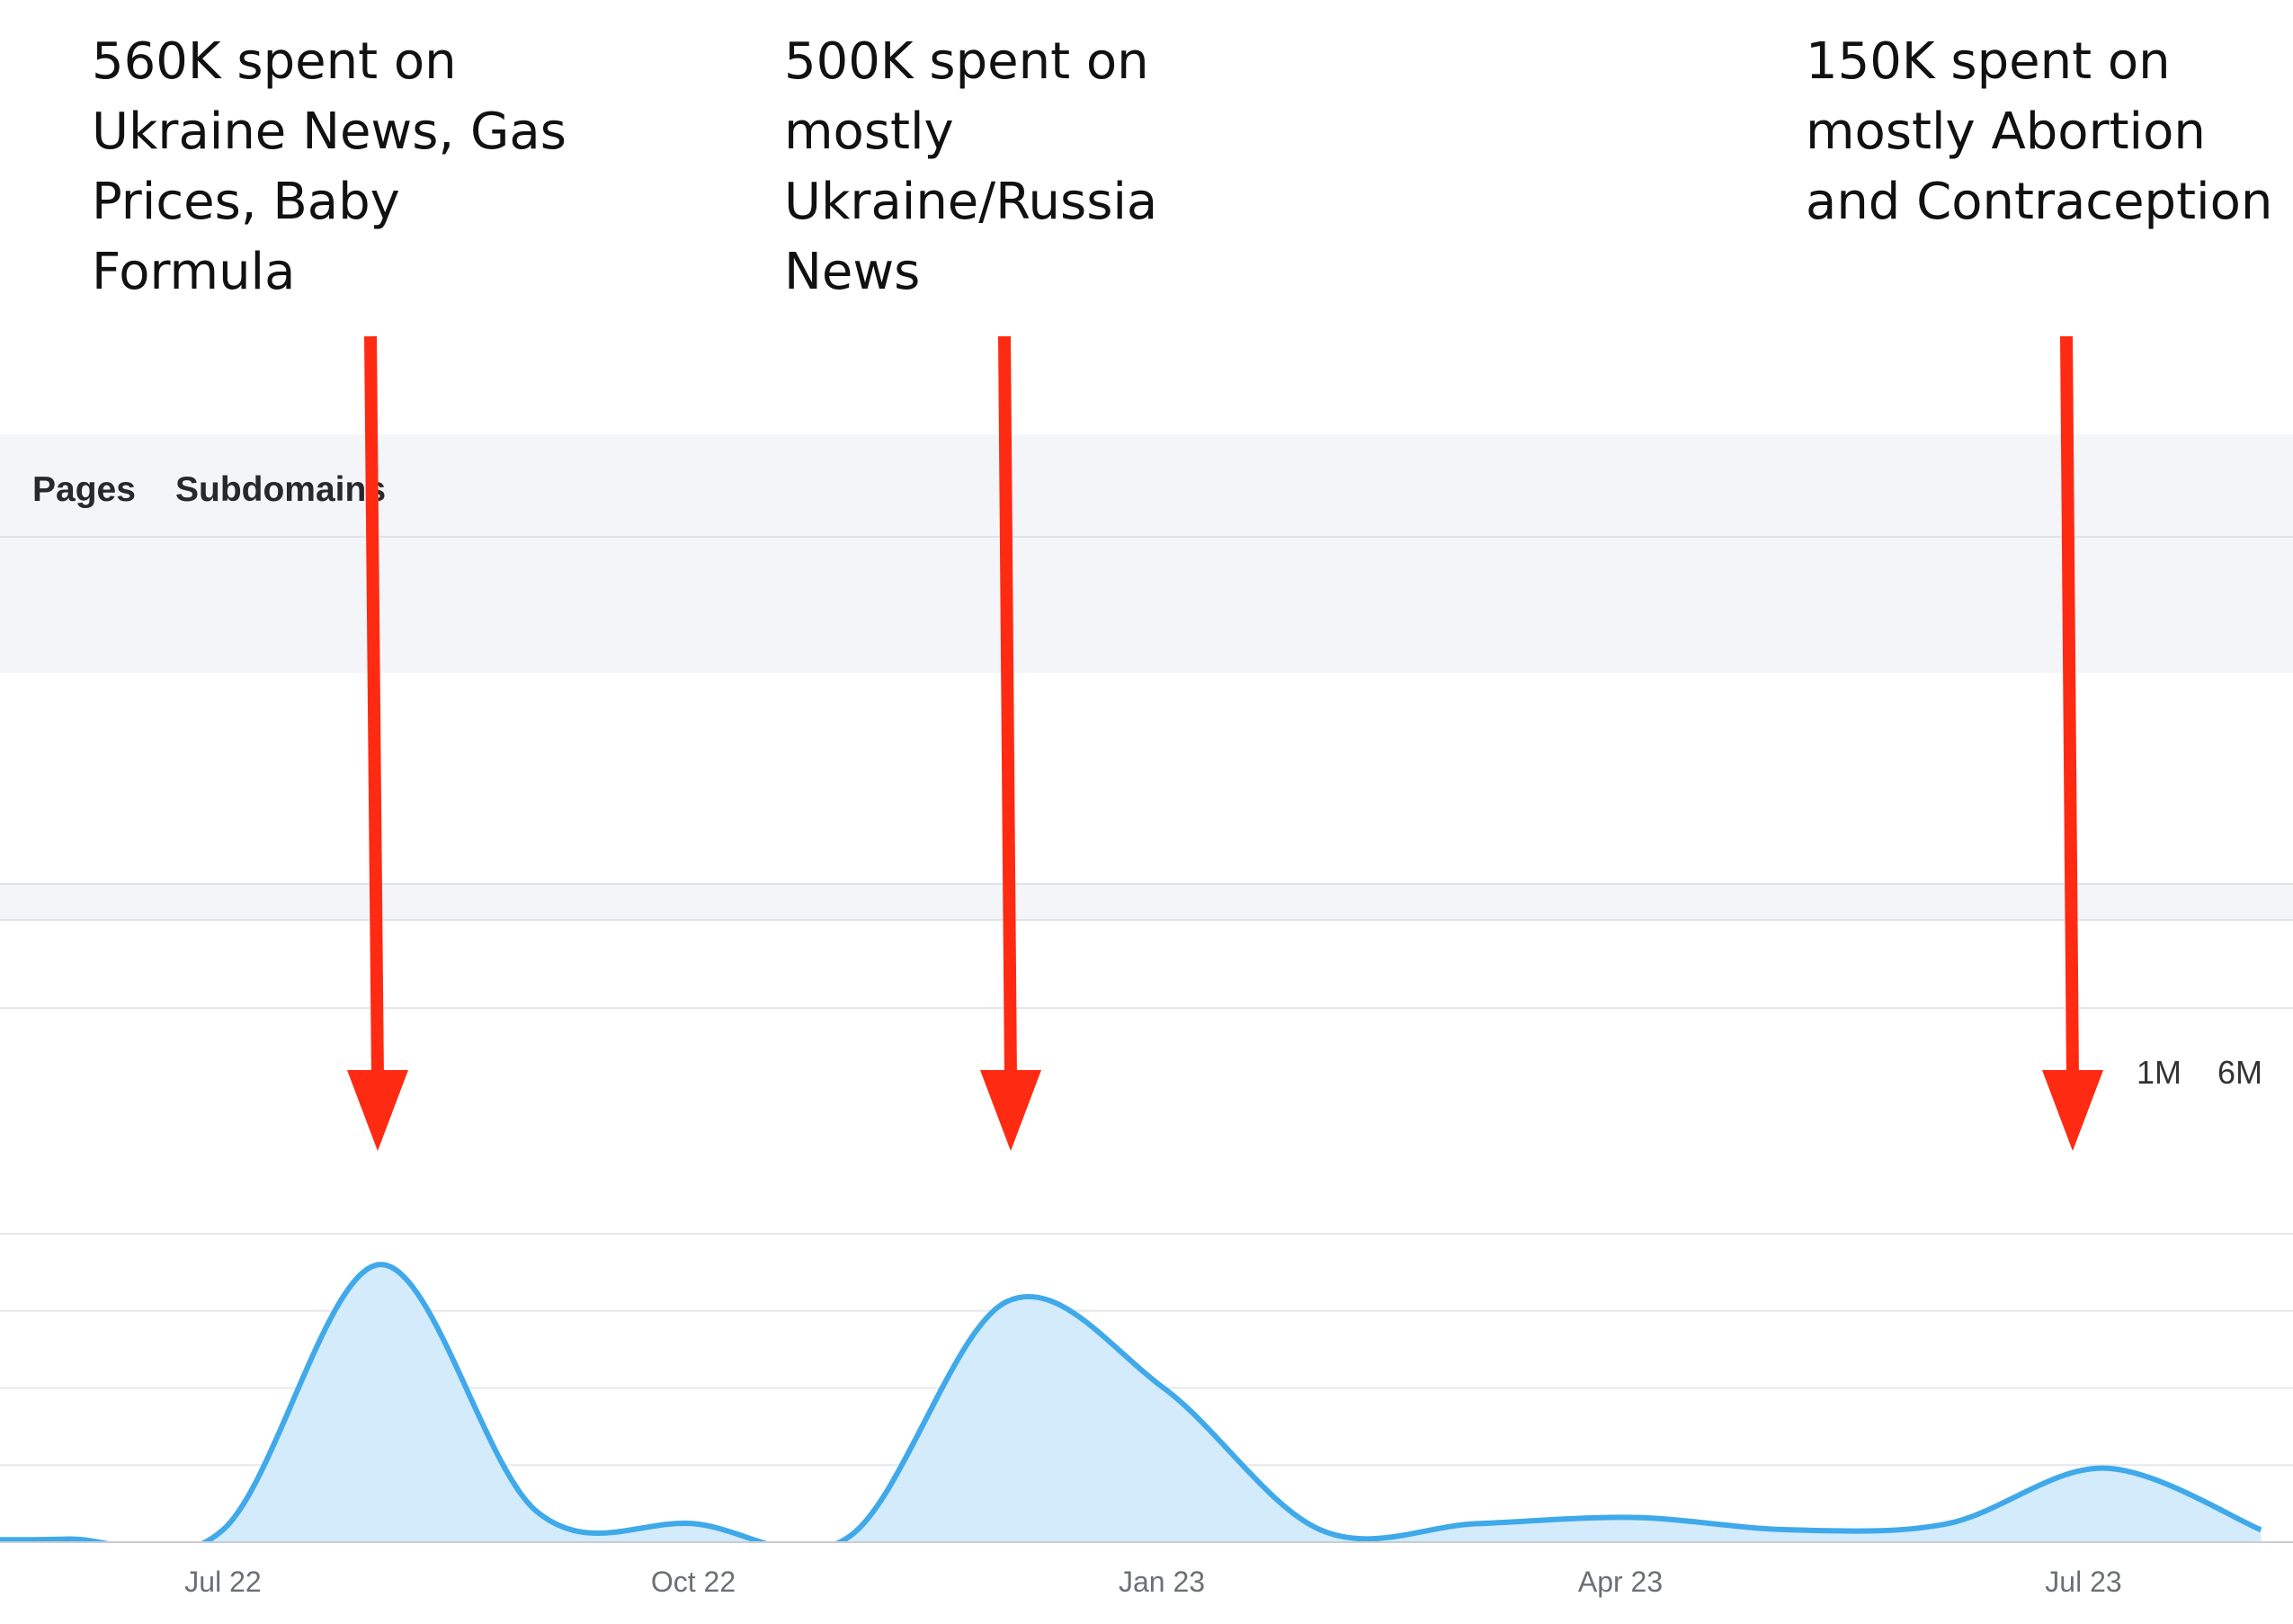  I want to click on x-tick-label-2: Jan 23, so click(1162, 1582).